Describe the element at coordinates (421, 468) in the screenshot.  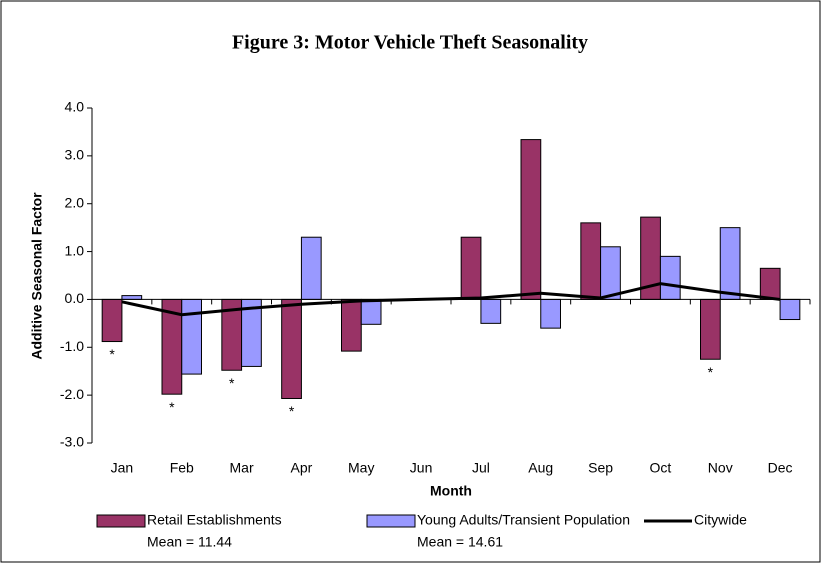
I see `x-tick-label: Jun` at that location.